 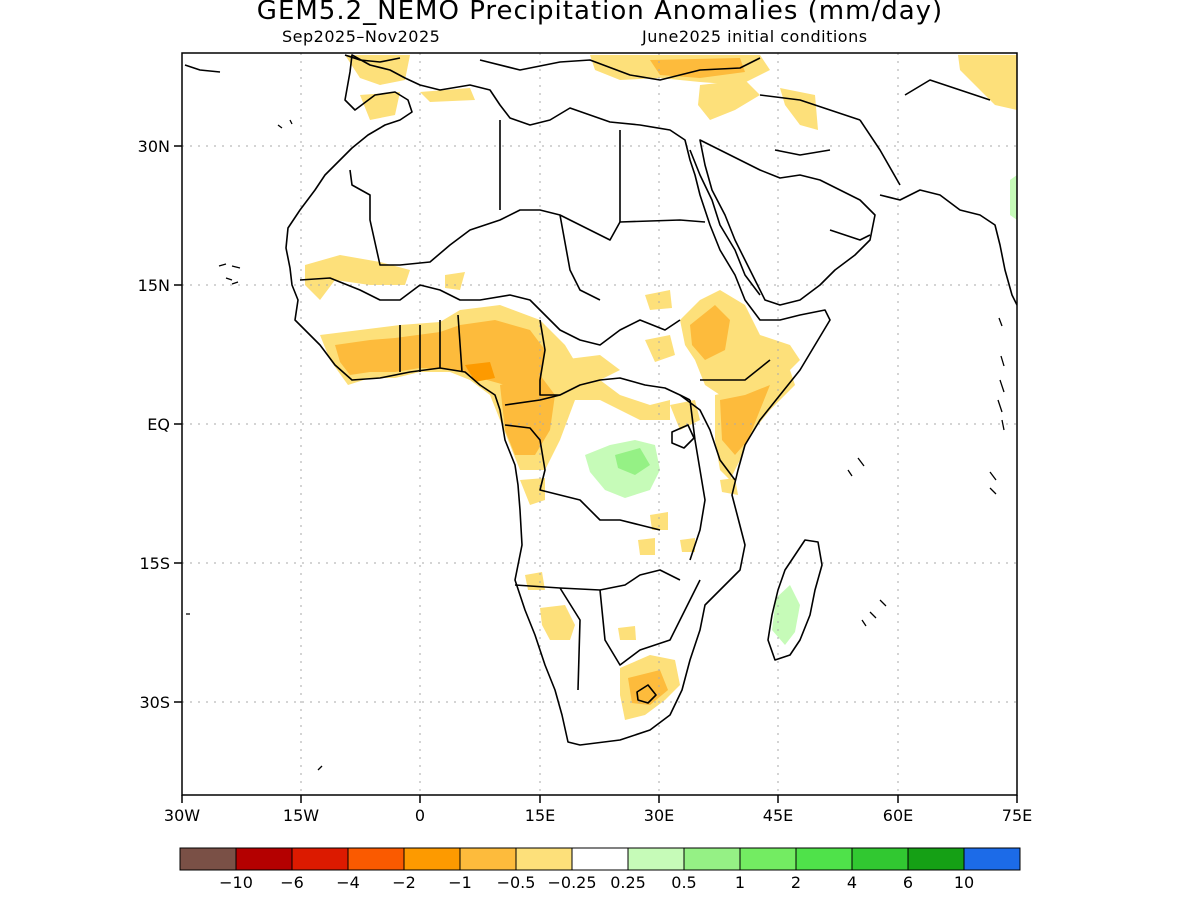 What do you see at coordinates (158, 424) in the screenshot?
I see `lat-label-eq: EQ` at bounding box center [158, 424].